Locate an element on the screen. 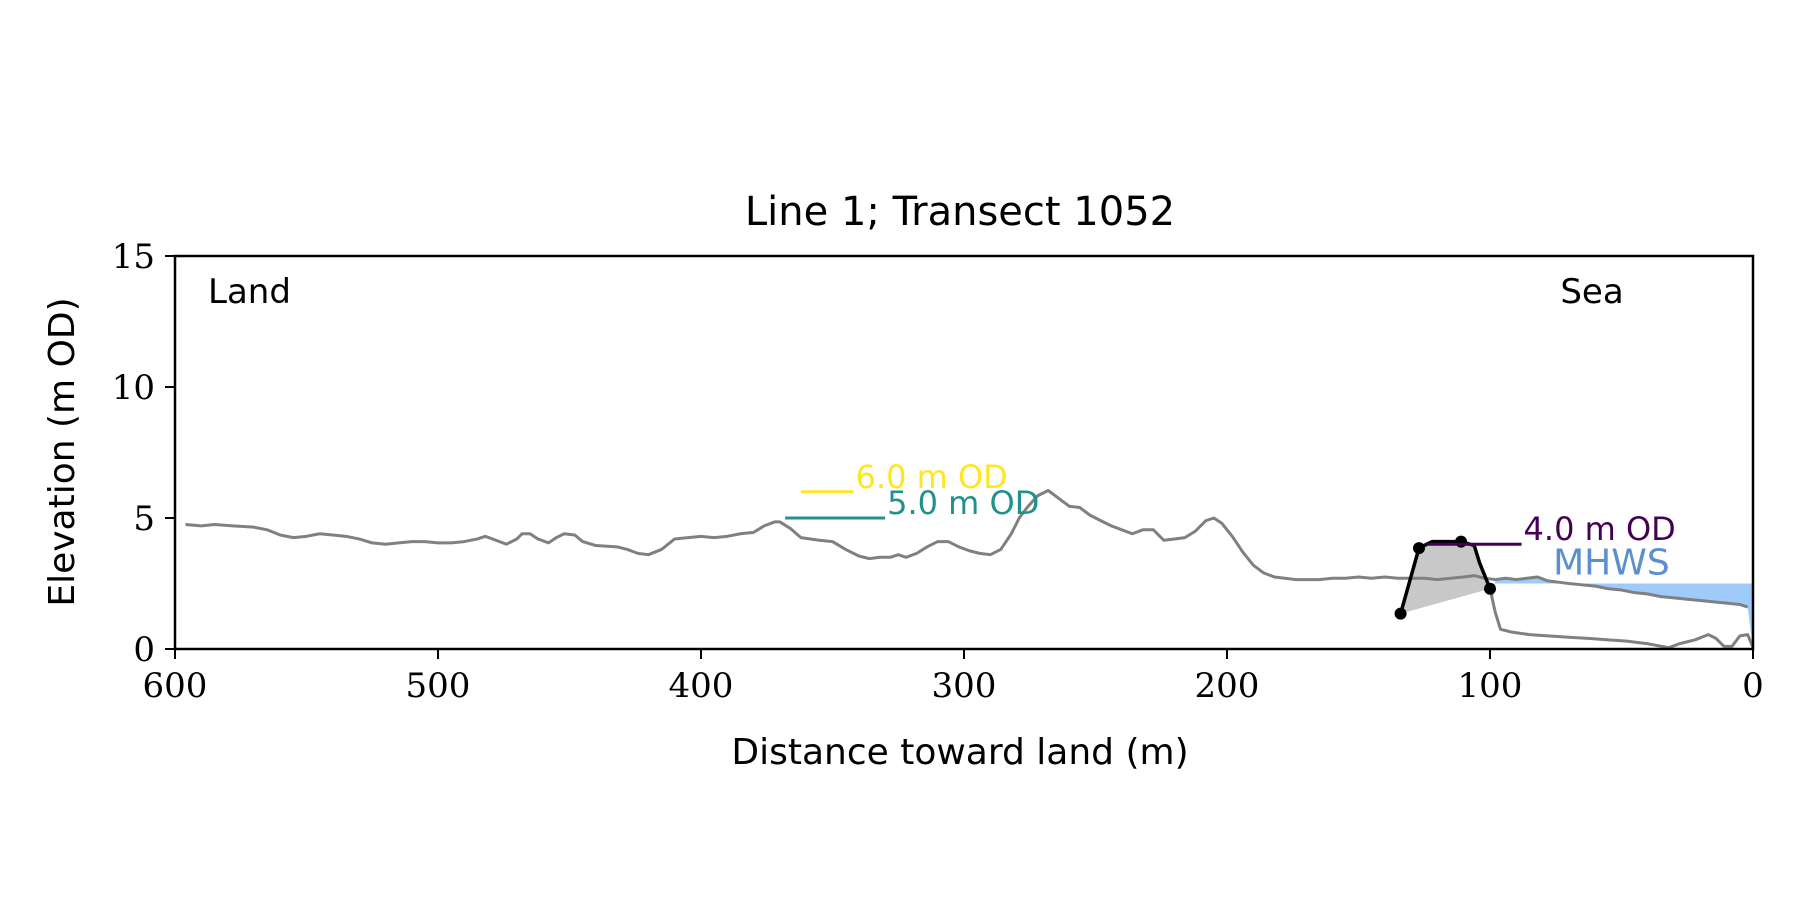 The image size is (1800, 900). dune-level-5-label: 5.0 m OD is located at coordinates (963, 503).